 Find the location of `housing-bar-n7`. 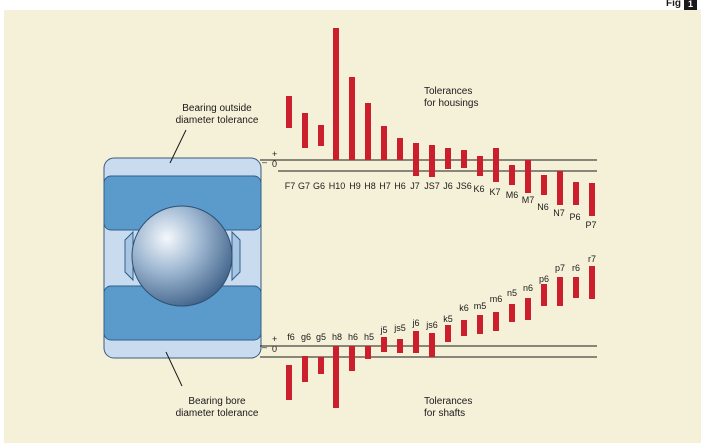

housing-bar-n7 is located at coordinates (560, 188).